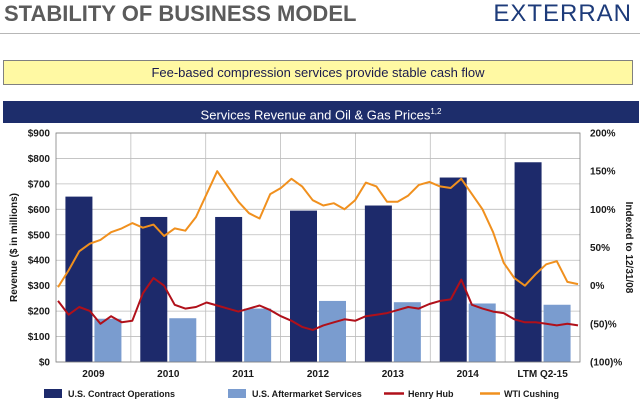 The height and width of the screenshot is (406, 640). Describe the element at coordinates (243, 374) in the screenshot. I see `x-tick-label: 2011` at that location.